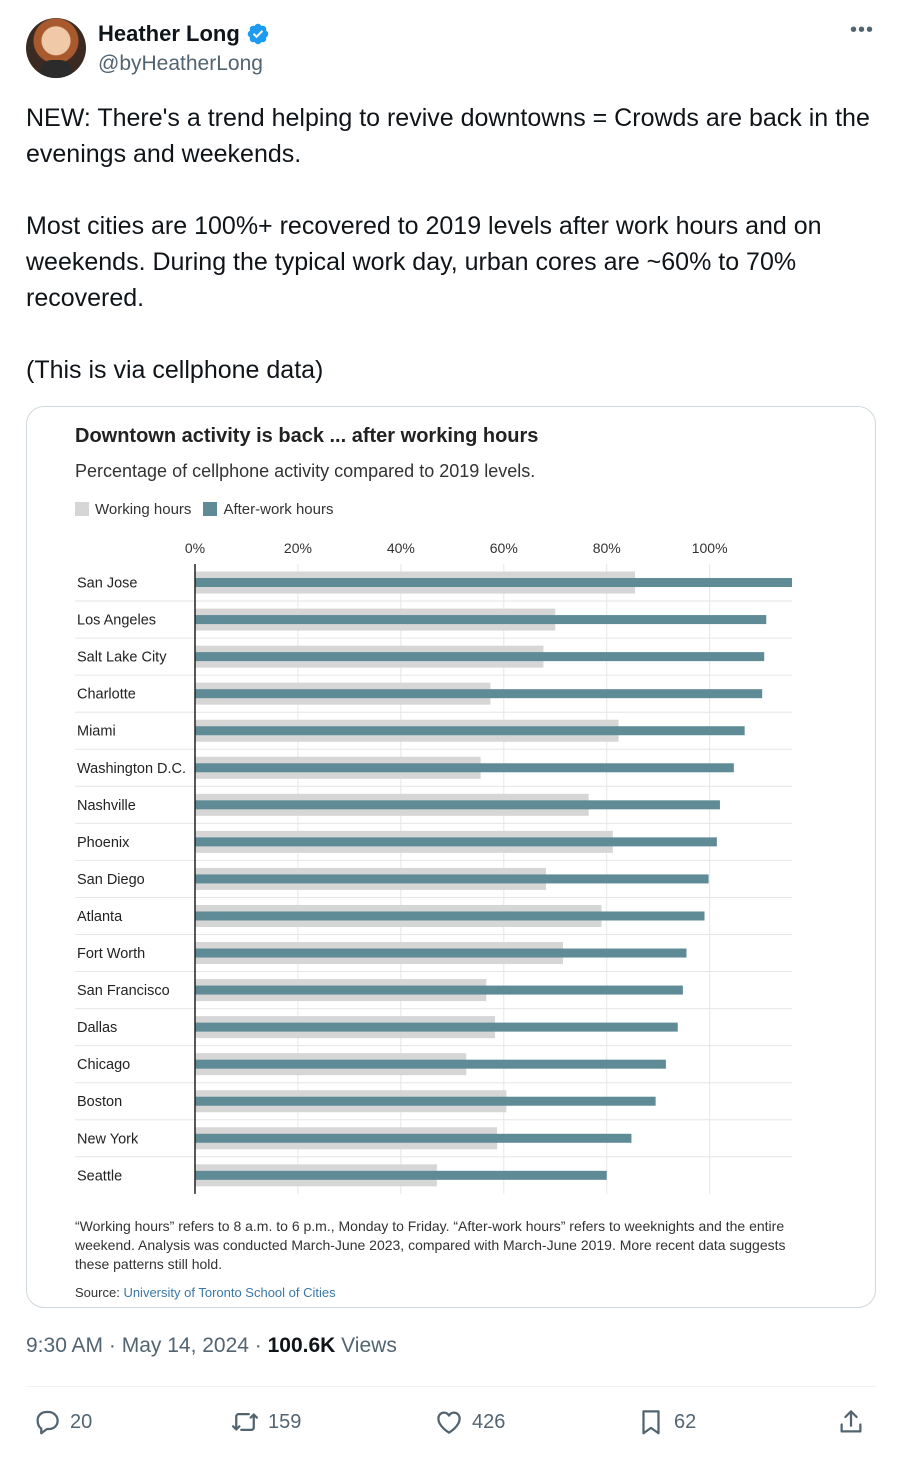 This screenshot has width=898, height=1457. What do you see at coordinates (666, 1422) in the screenshot?
I see `bookmark-button: 62` at bounding box center [666, 1422].